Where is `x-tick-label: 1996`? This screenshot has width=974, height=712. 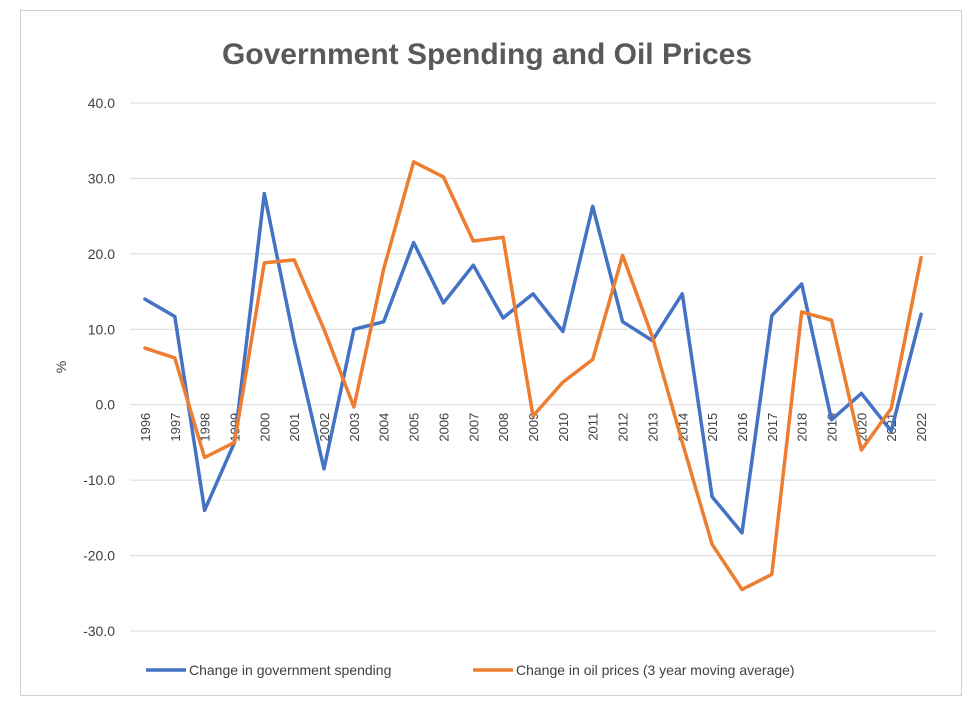 x-tick-label: 1996 is located at coordinates (145, 427).